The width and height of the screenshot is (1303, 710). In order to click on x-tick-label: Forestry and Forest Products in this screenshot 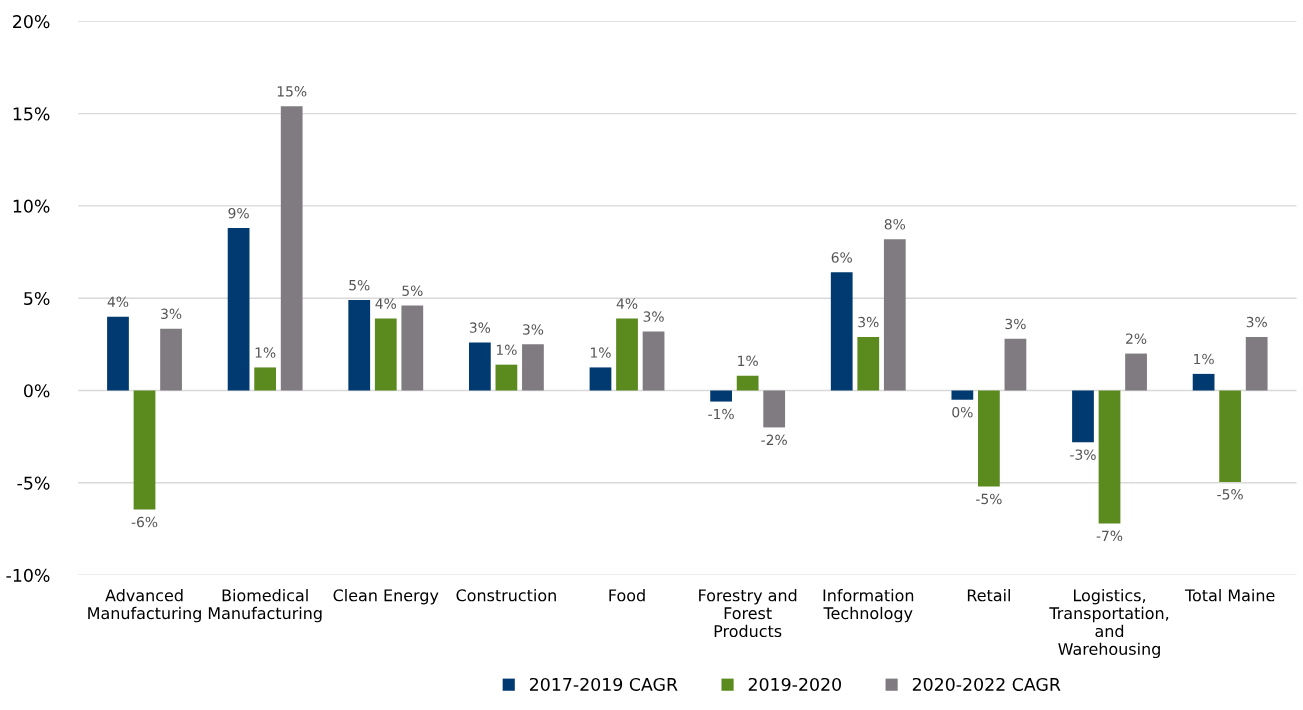, I will do `click(748, 613)`.